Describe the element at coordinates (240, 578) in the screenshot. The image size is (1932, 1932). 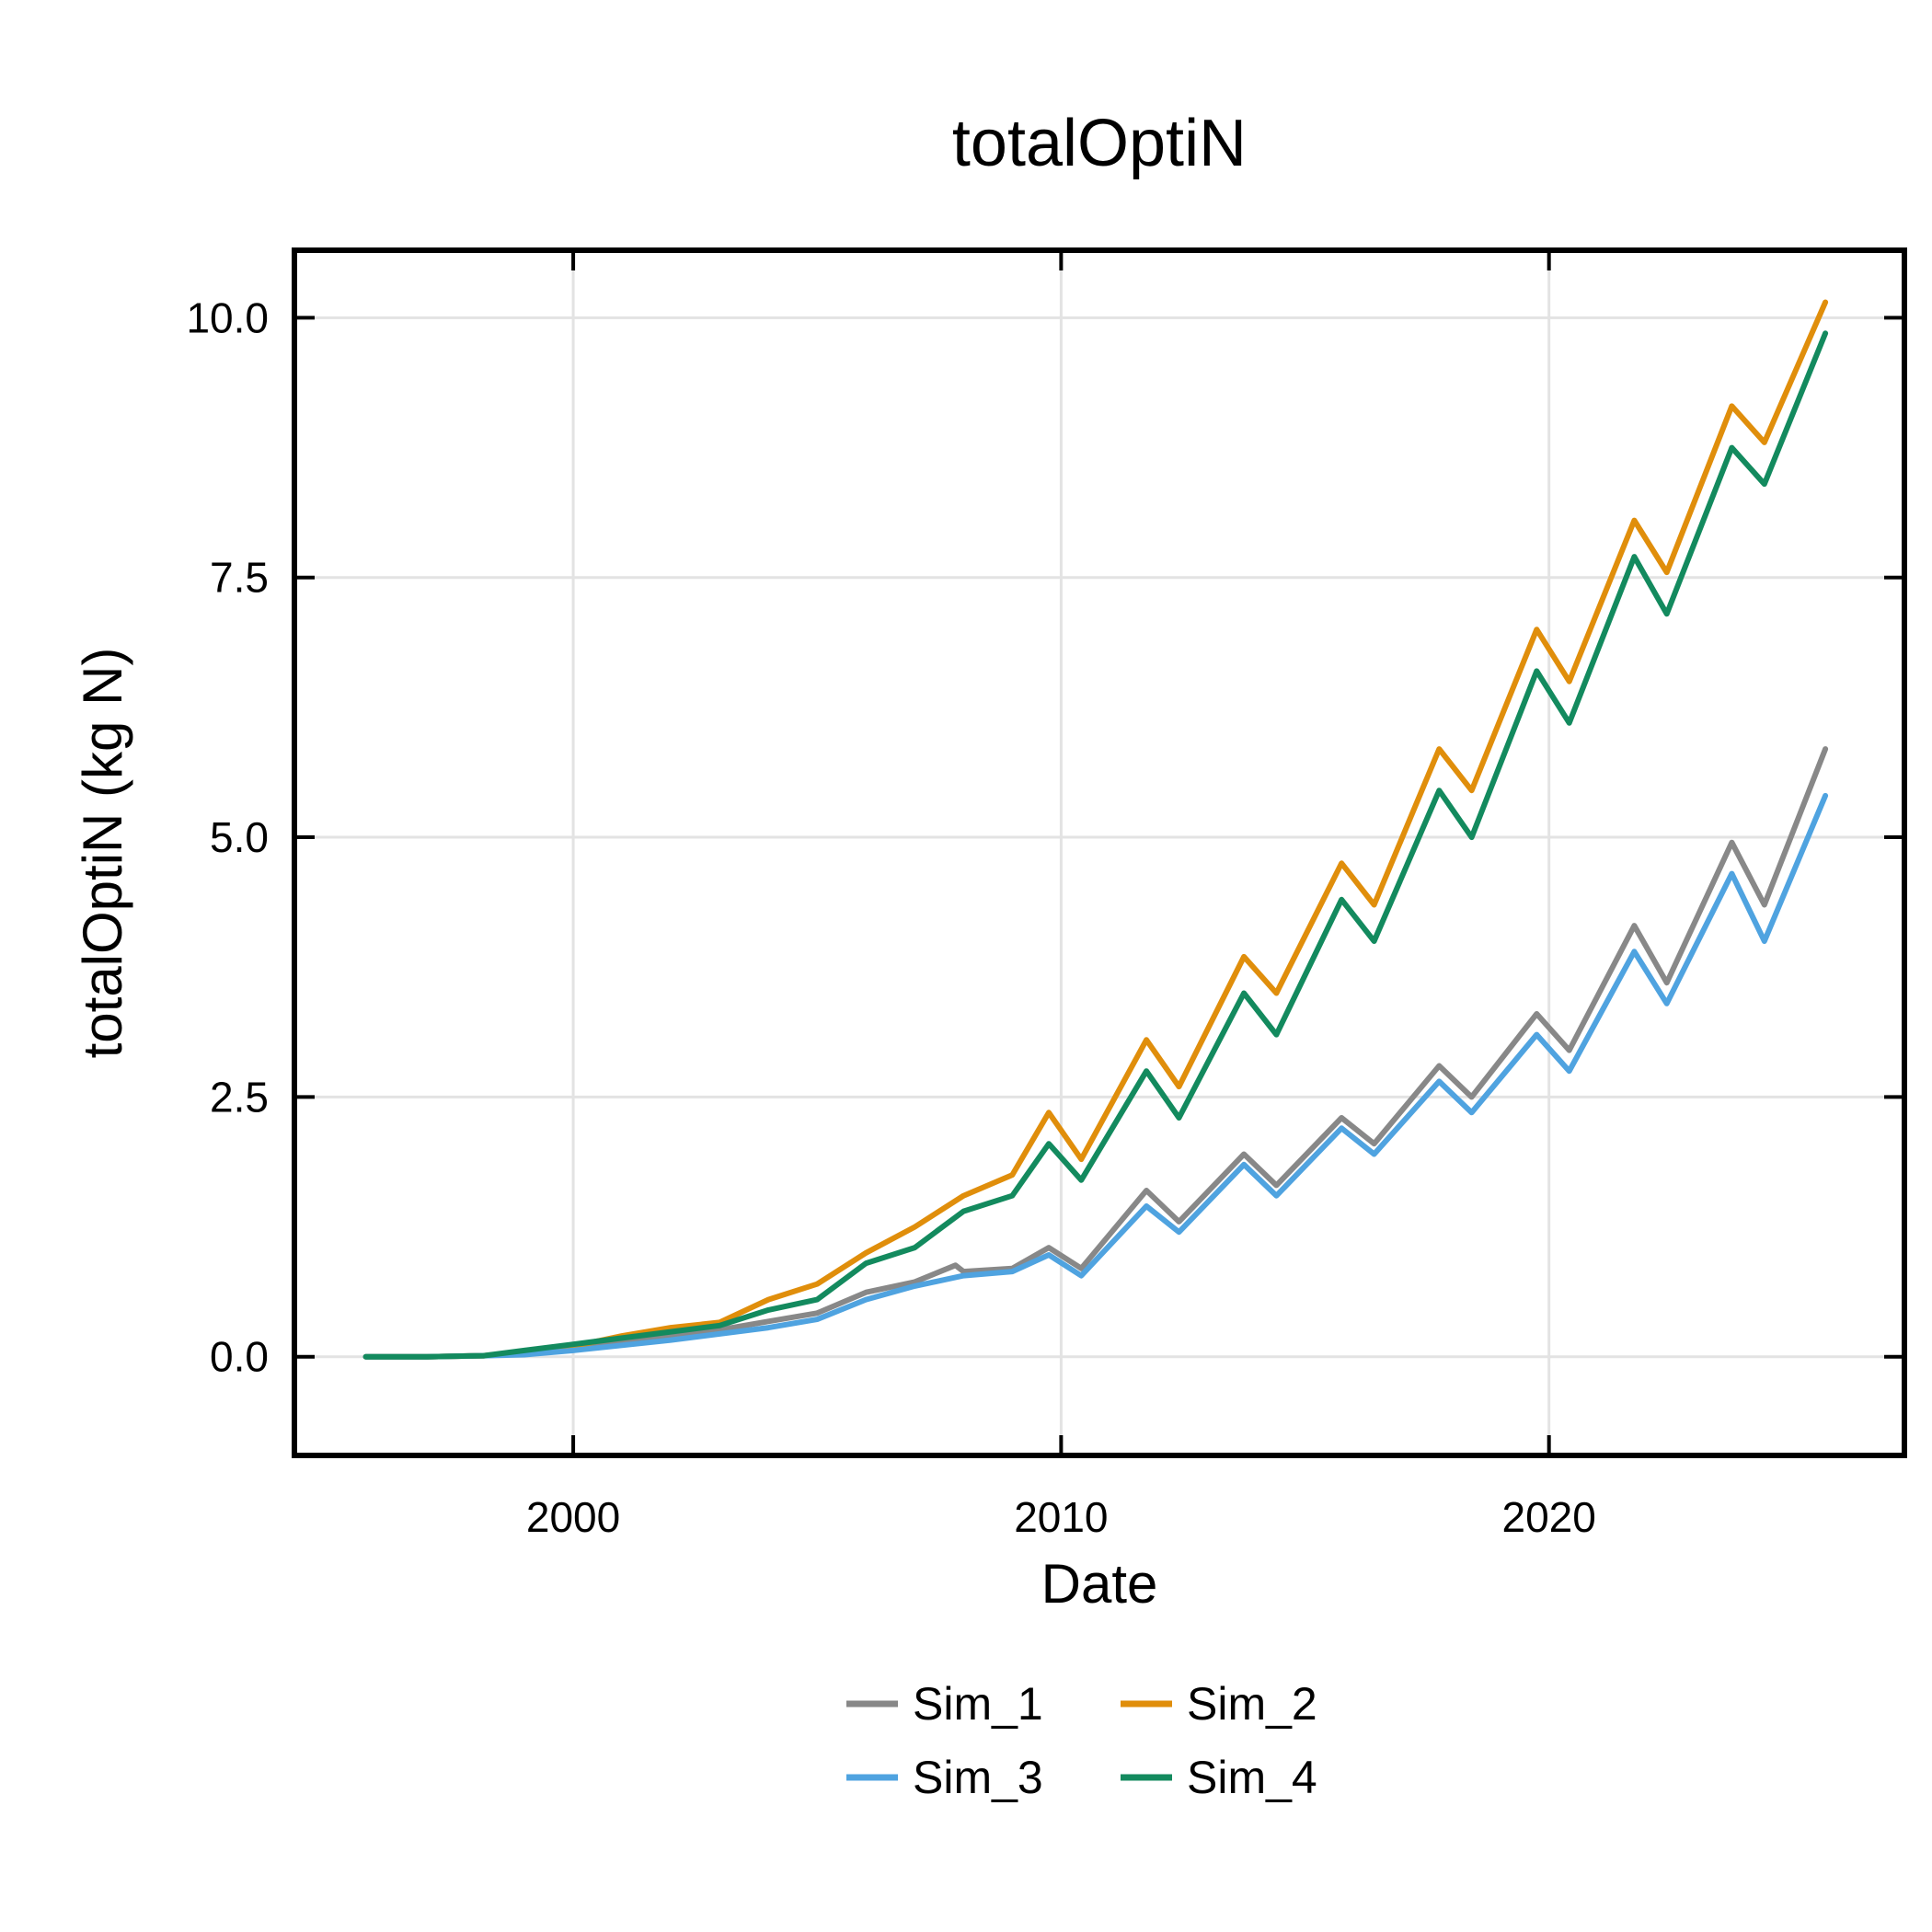
I see `y-tick-label: 7.5` at that location.